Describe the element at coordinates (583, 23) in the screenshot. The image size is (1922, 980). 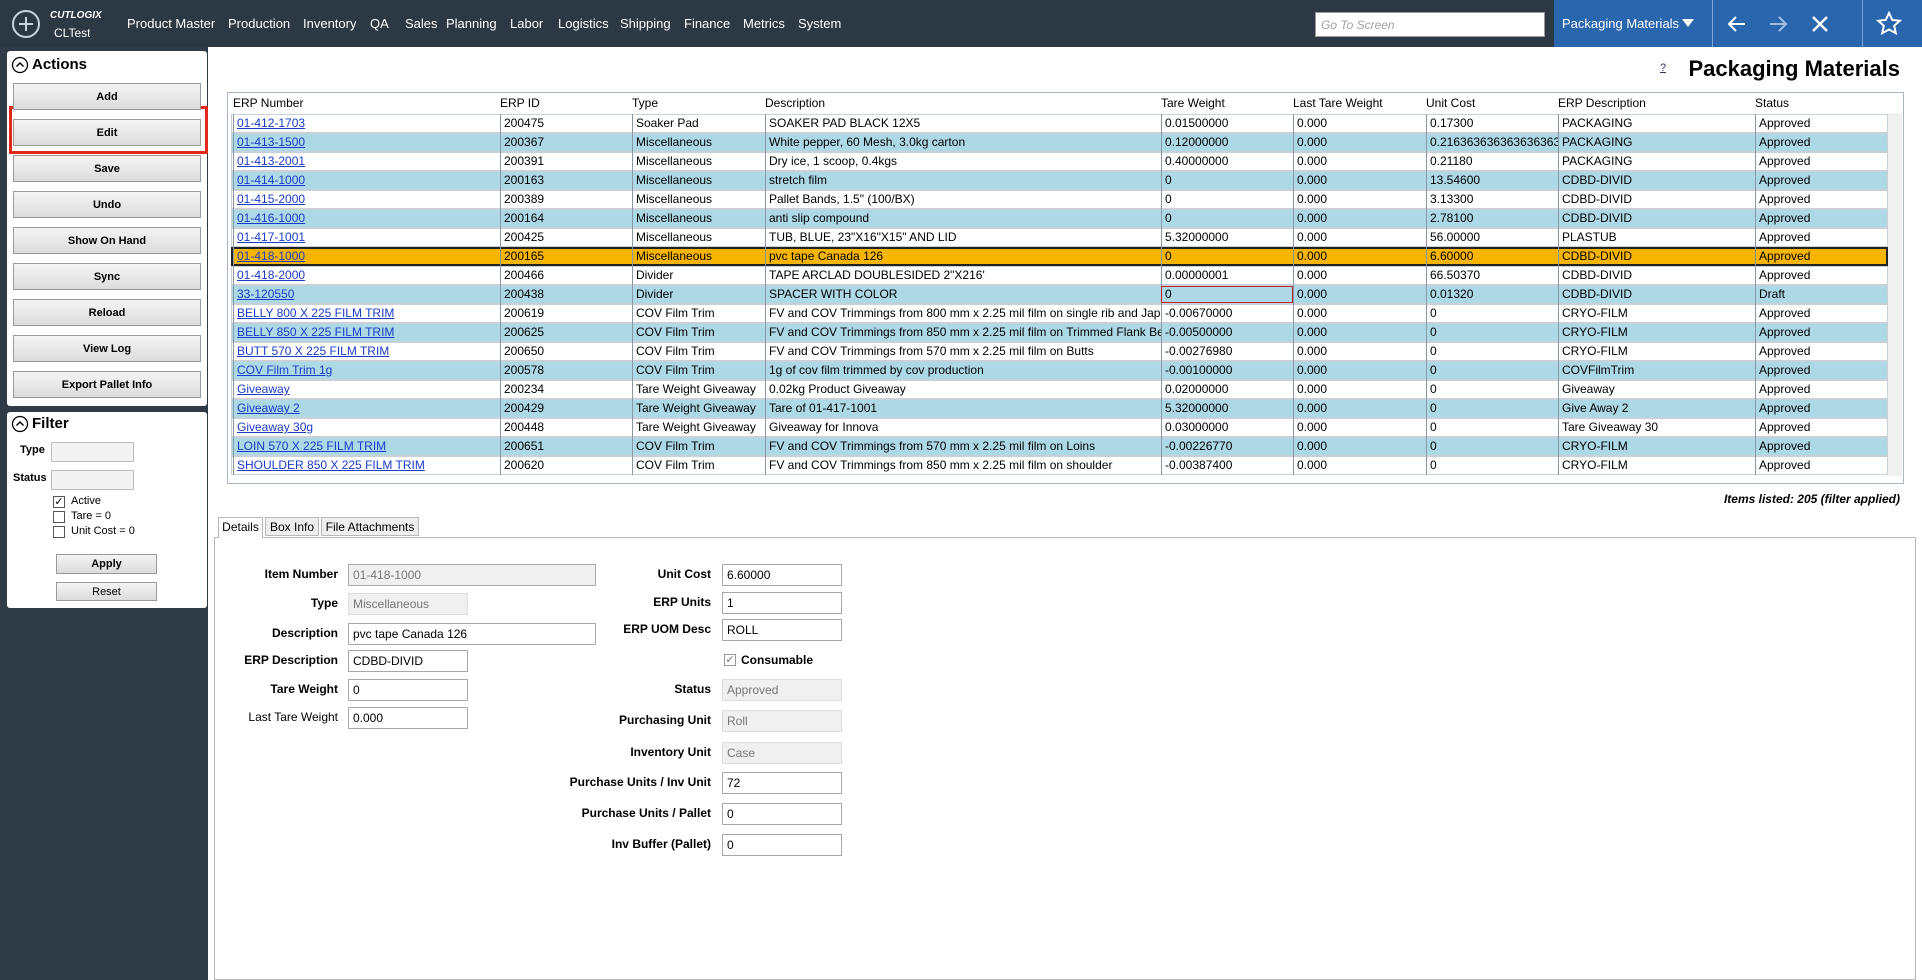
I see `menu-item: Logistics` at that location.